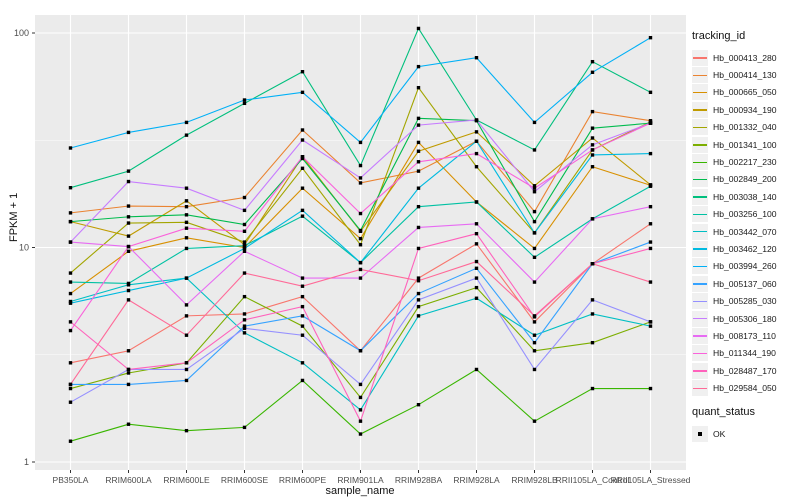 This screenshot has width=800, height=500. What do you see at coordinates (745, 424) in the screenshot?
I see `quant-status-block: quant_status OK` at bounding box center [745, 424].